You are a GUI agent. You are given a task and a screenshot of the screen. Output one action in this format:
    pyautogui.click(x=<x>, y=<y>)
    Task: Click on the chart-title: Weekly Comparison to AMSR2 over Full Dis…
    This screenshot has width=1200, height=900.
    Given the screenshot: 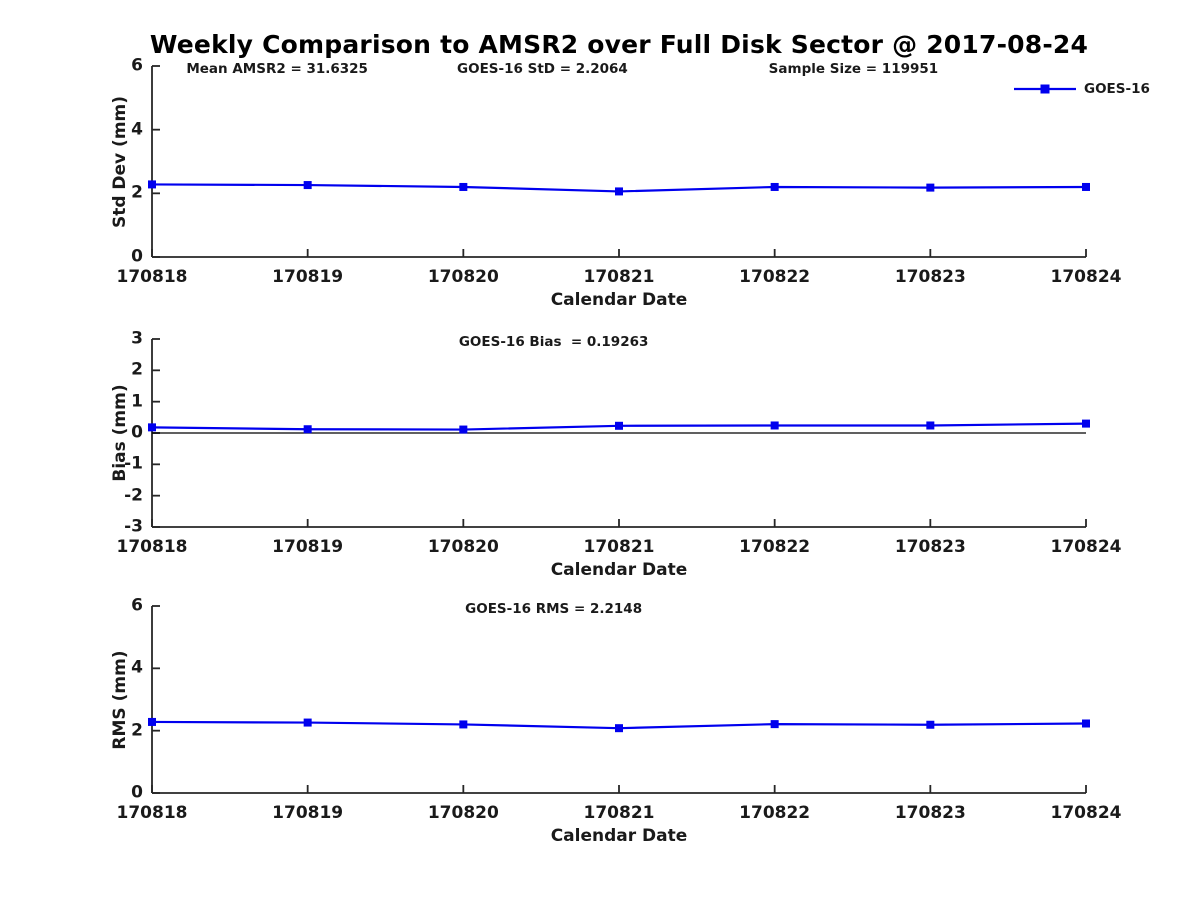 What is the action you would take?
    pyautogui.click(x=619, y=44)
    